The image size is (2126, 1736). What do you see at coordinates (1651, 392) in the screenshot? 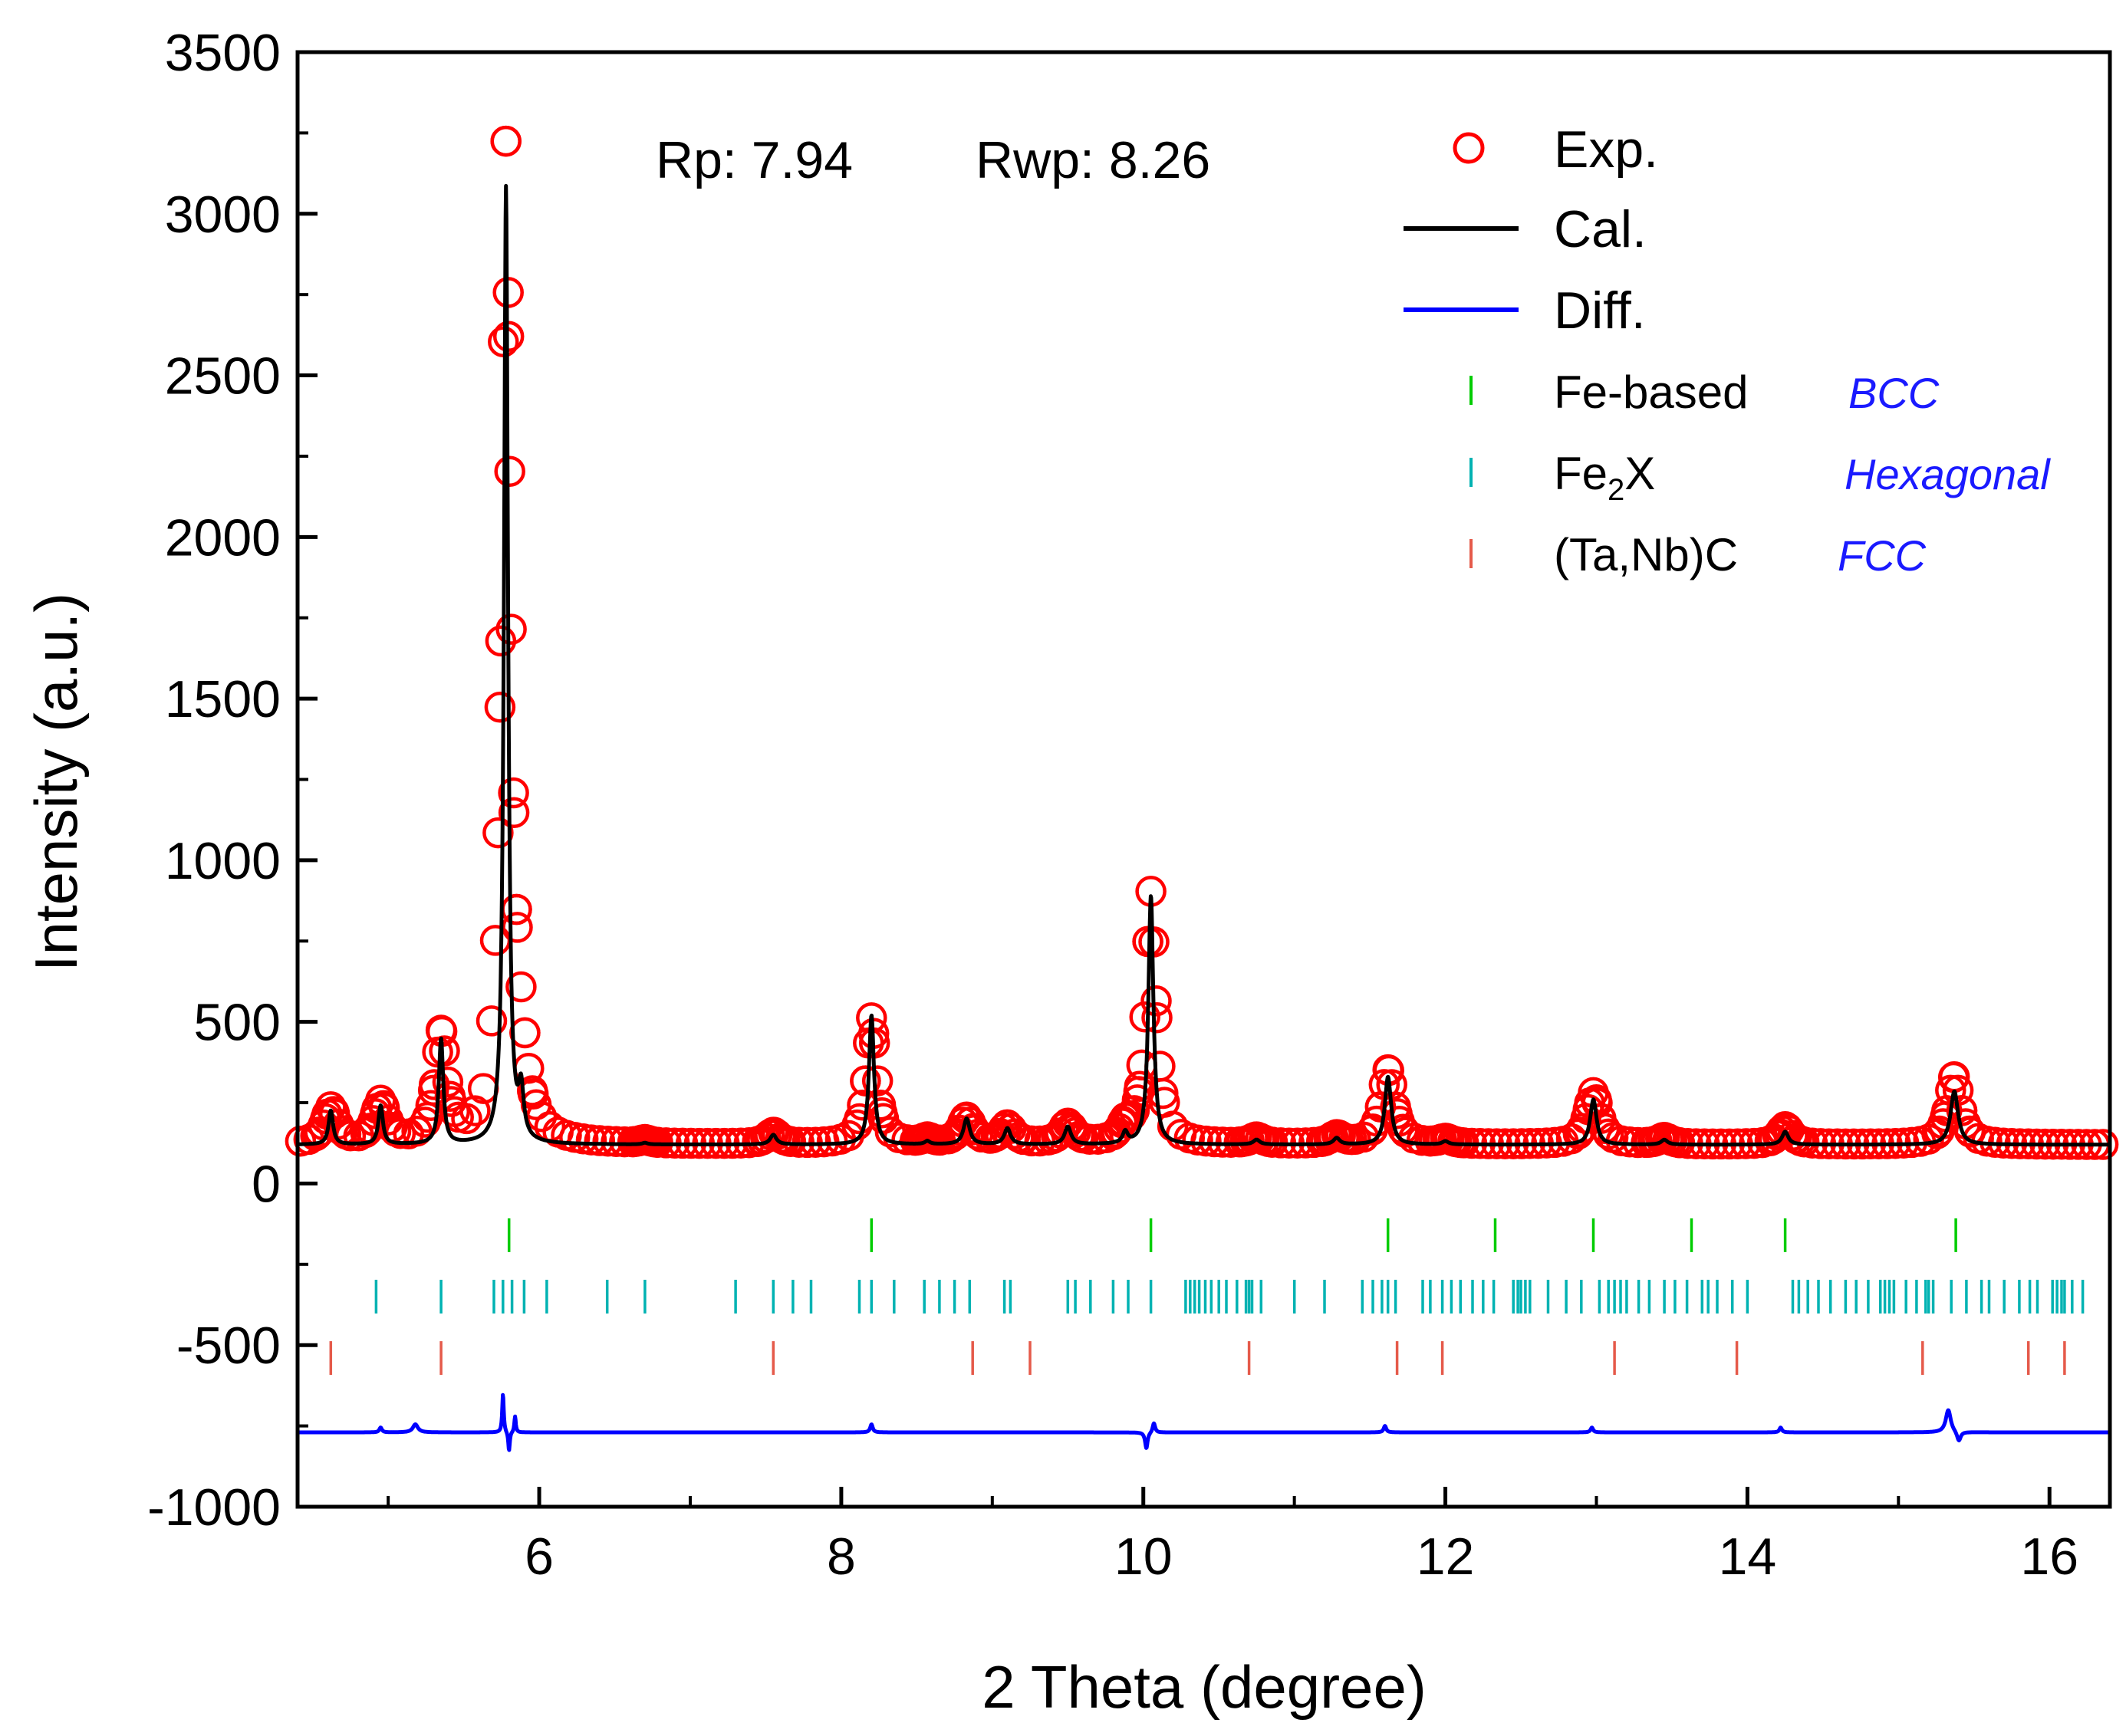
I see `legend-fe-based-label: Fe-based` at bounding box center [1651, 392].